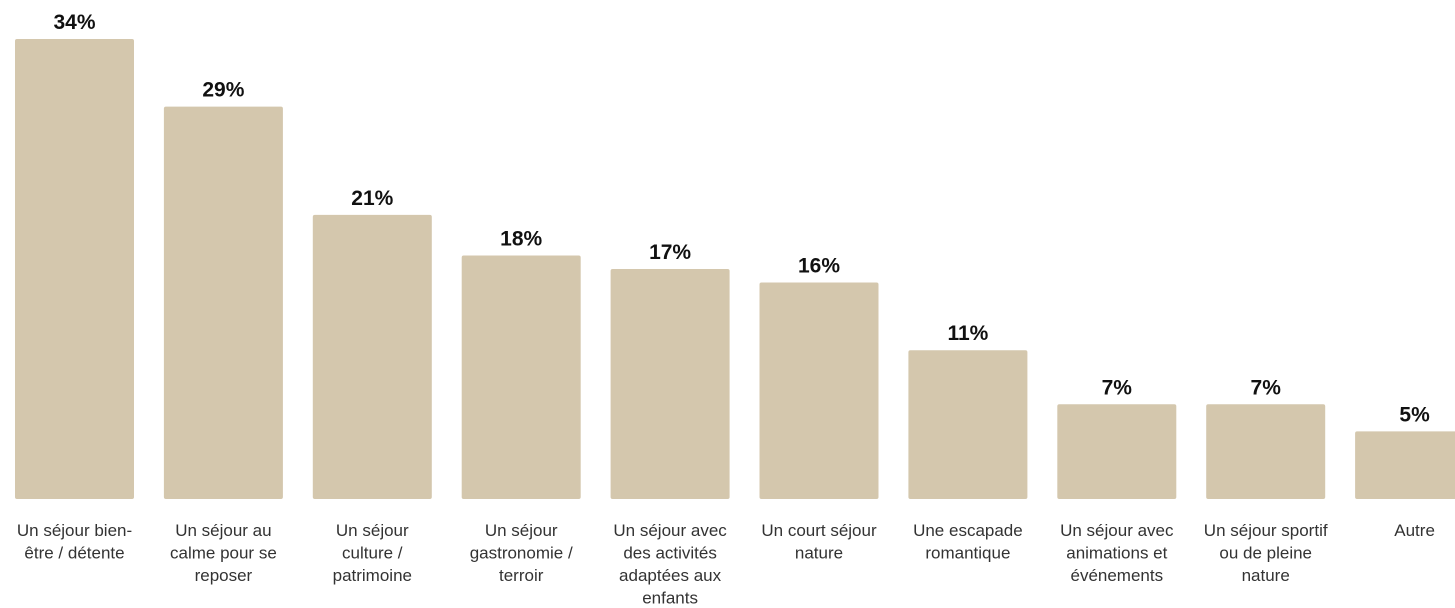 The height and width of the screenshot is (608, 1455). I want to click on category-label-2: Un séjour au calme pour se reposer, so click(223, 553).